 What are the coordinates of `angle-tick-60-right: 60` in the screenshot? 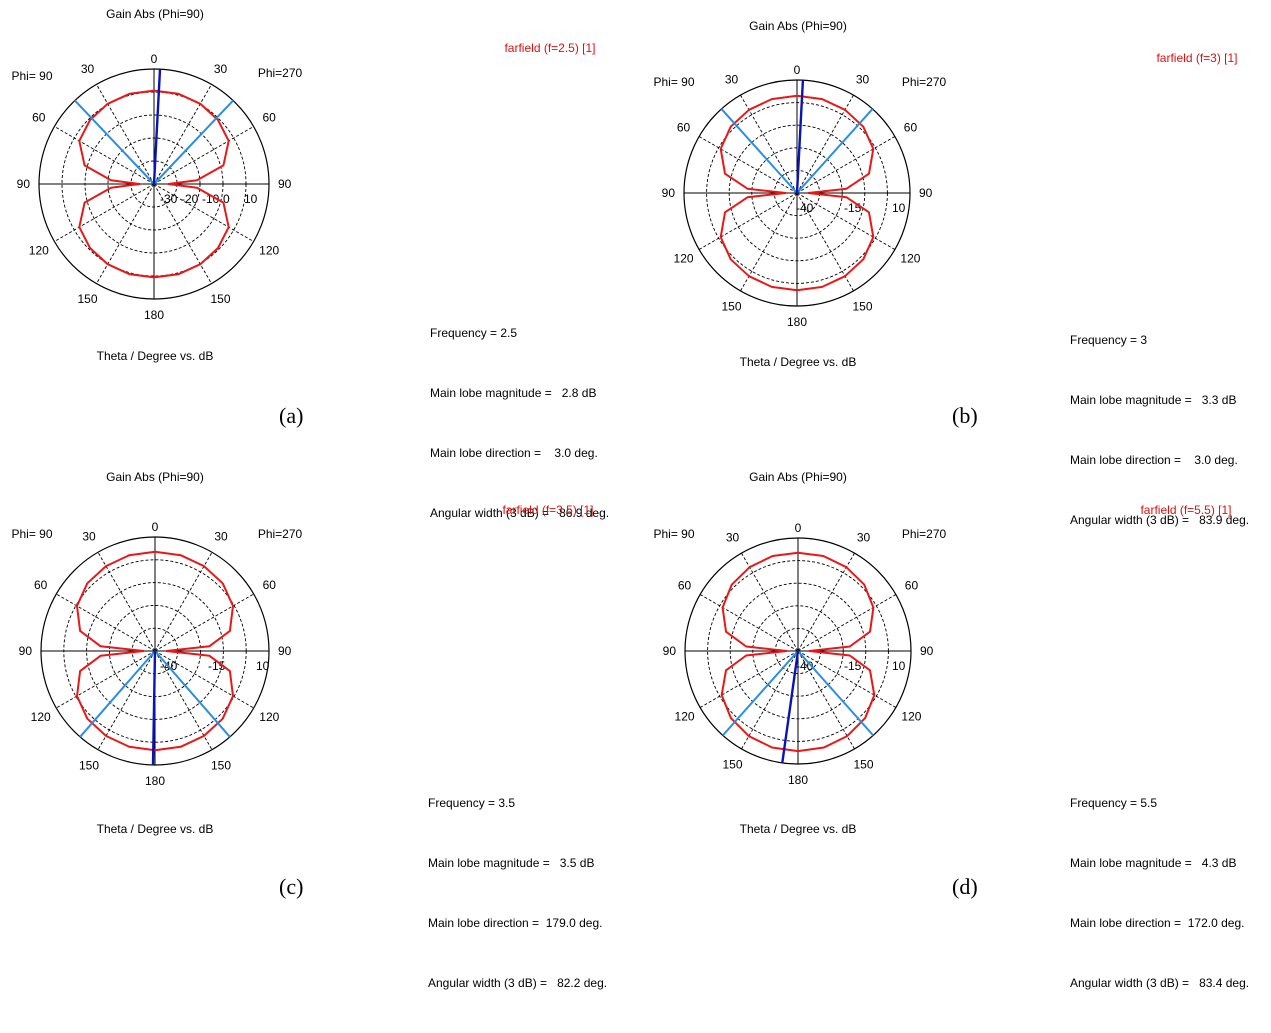 It's located at (912, 586).